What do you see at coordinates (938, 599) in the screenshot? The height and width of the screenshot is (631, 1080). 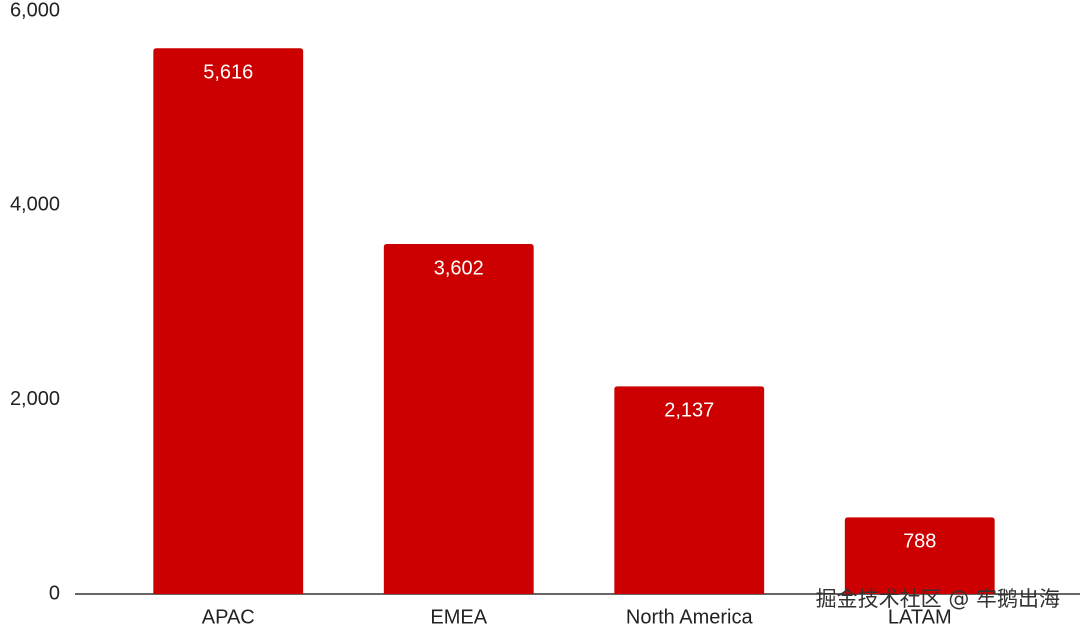 I see `watermark: 掘金技术社区 @ 牢鹅出海` at bounding box center [938, 599].